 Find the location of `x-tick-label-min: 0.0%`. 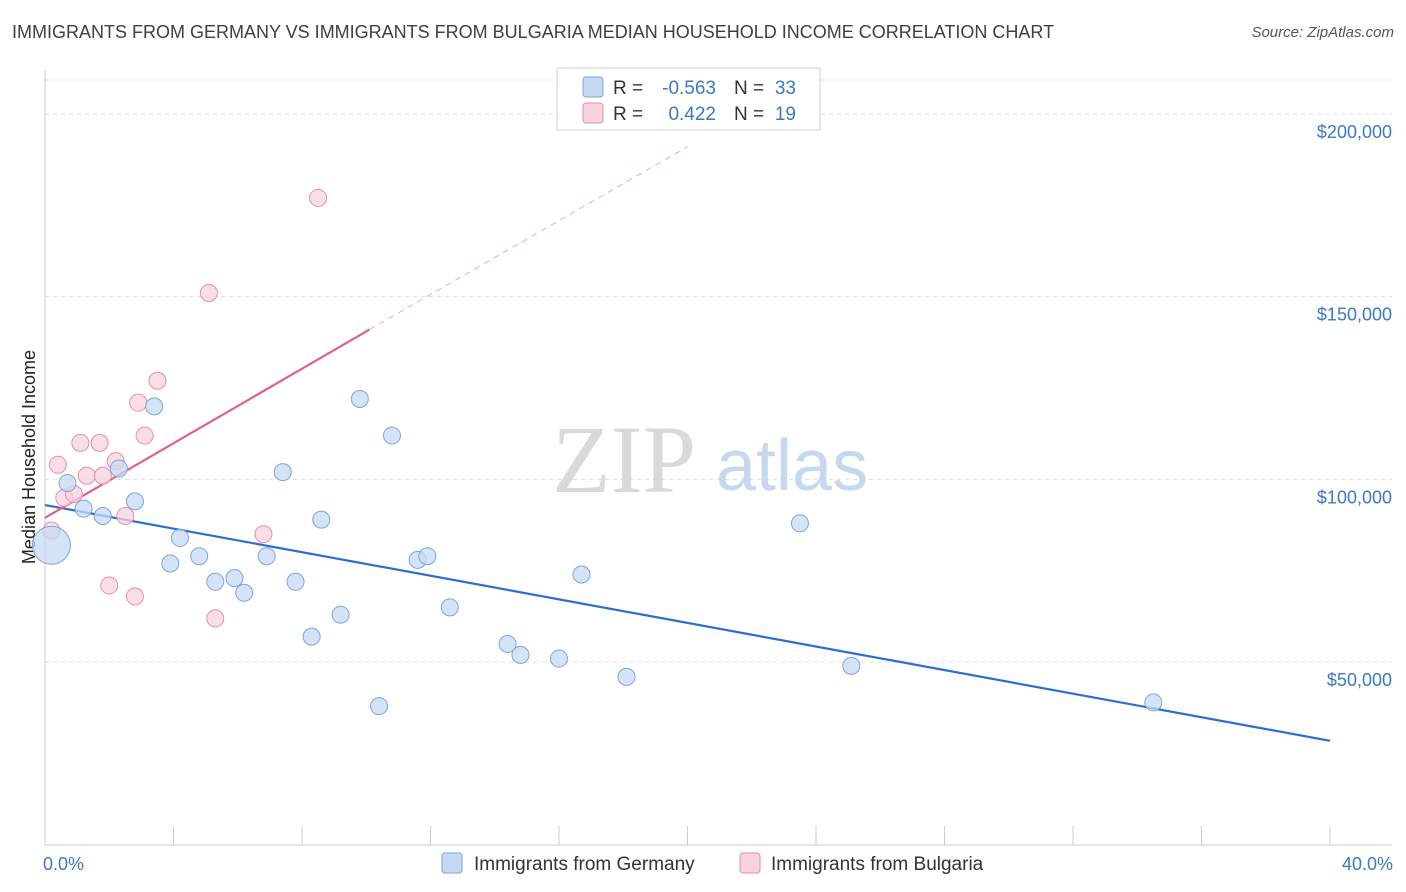

x-tick-label-min: 0.0% is located at coordinates (63, 864).